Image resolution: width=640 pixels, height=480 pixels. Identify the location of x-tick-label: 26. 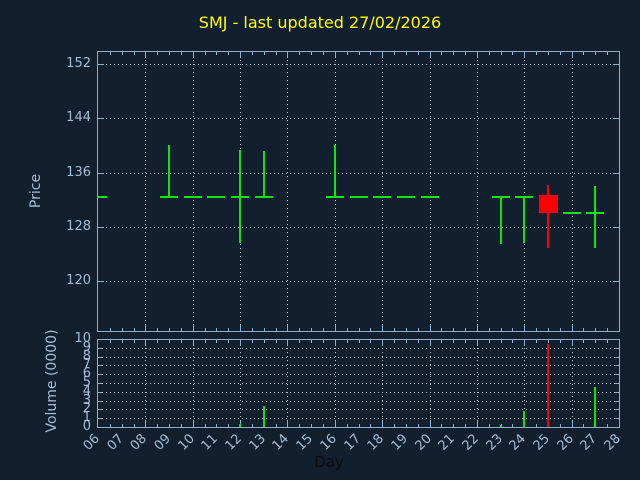
(565, 442).